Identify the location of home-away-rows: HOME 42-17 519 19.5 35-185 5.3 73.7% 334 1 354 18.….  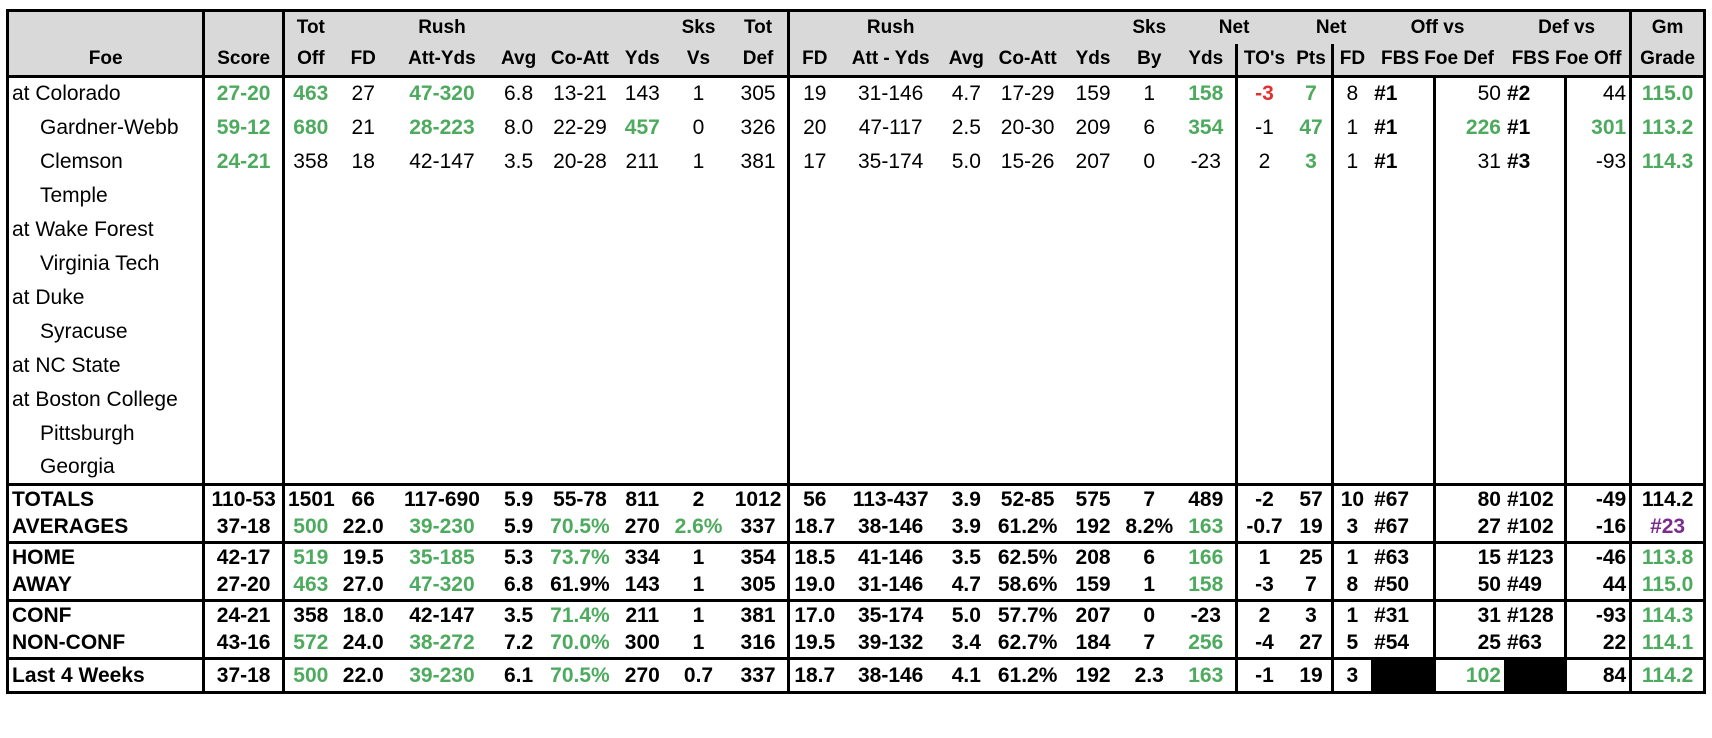
(856, 571).